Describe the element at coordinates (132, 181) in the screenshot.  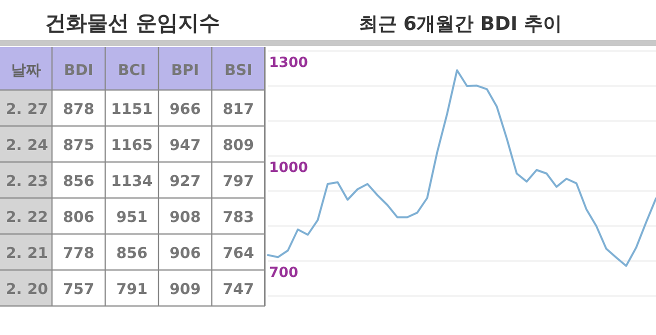
I see `data-label: 1134` at that location.